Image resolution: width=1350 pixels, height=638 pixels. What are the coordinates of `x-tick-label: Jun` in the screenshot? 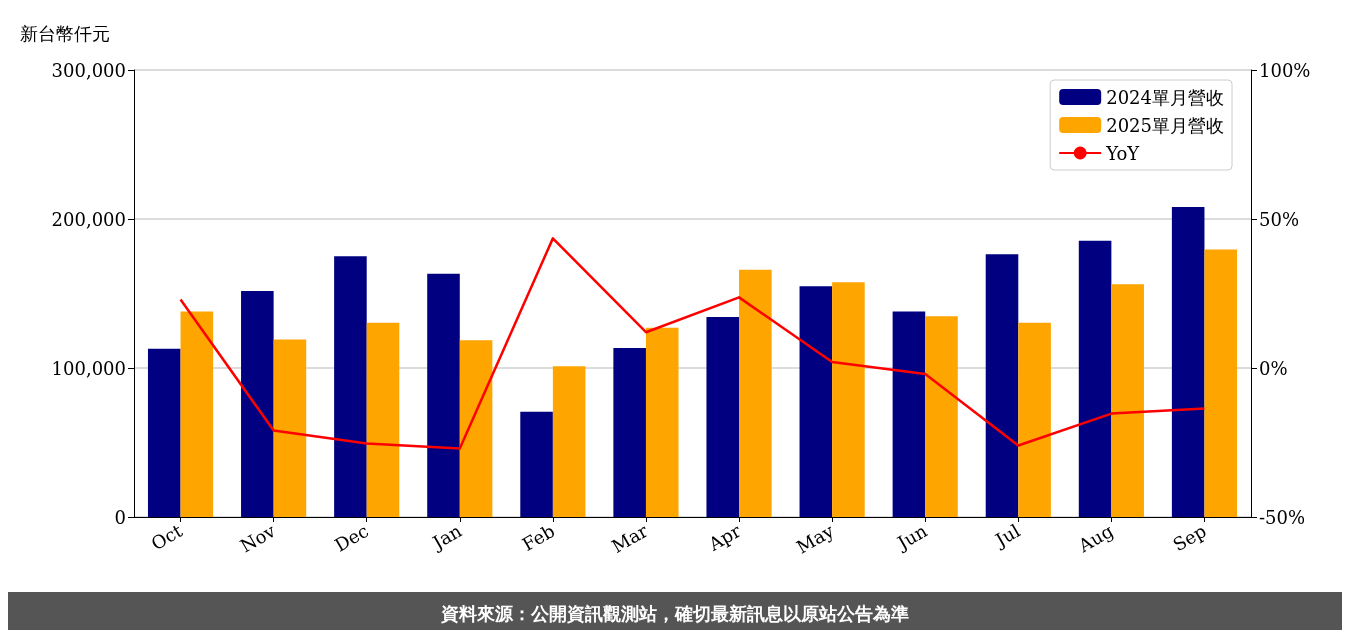 It's located at (911, 537).